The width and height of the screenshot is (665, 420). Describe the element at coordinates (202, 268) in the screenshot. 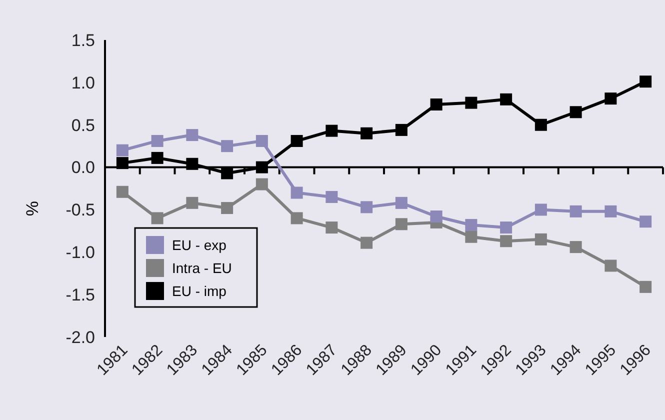

I see `legend-label: Intra - EU` at that location.